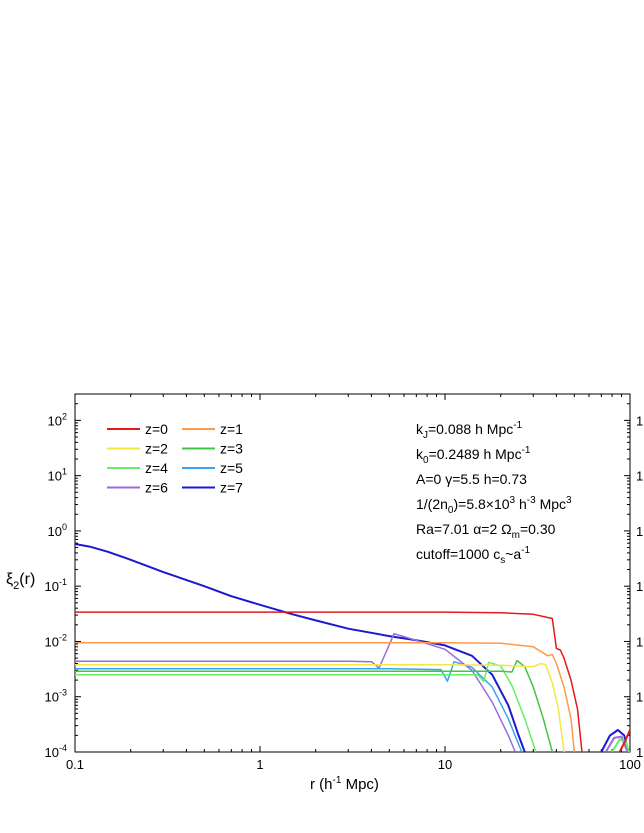  Describe the element at coordinates (56, 585) in the screenshot. I see `y-tick-label: 10⁻¹` at that location.